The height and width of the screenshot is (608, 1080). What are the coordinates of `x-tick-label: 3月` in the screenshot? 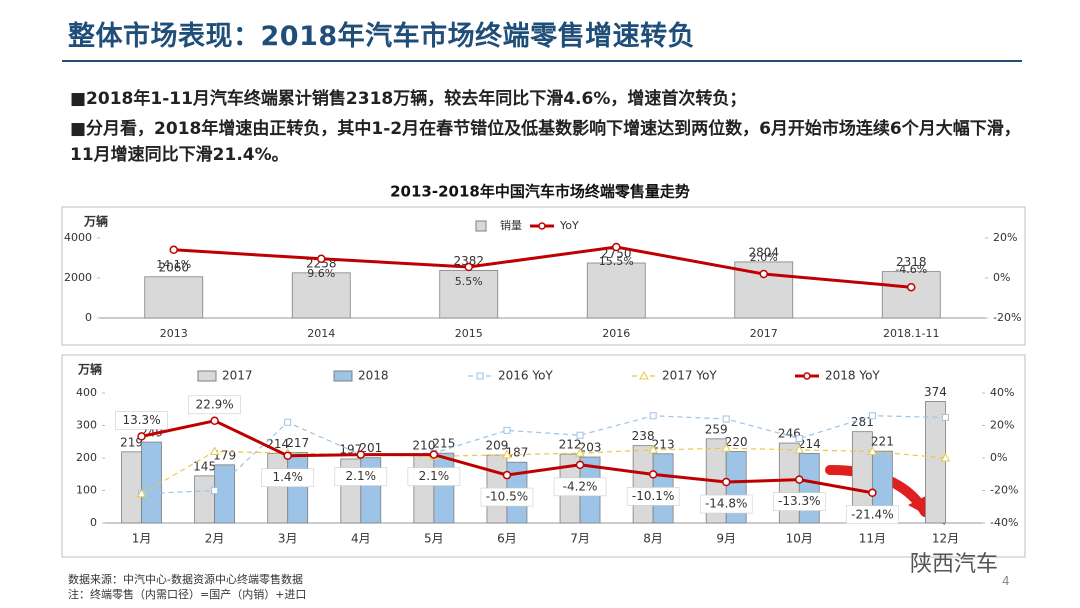 It's located at (288, 539).